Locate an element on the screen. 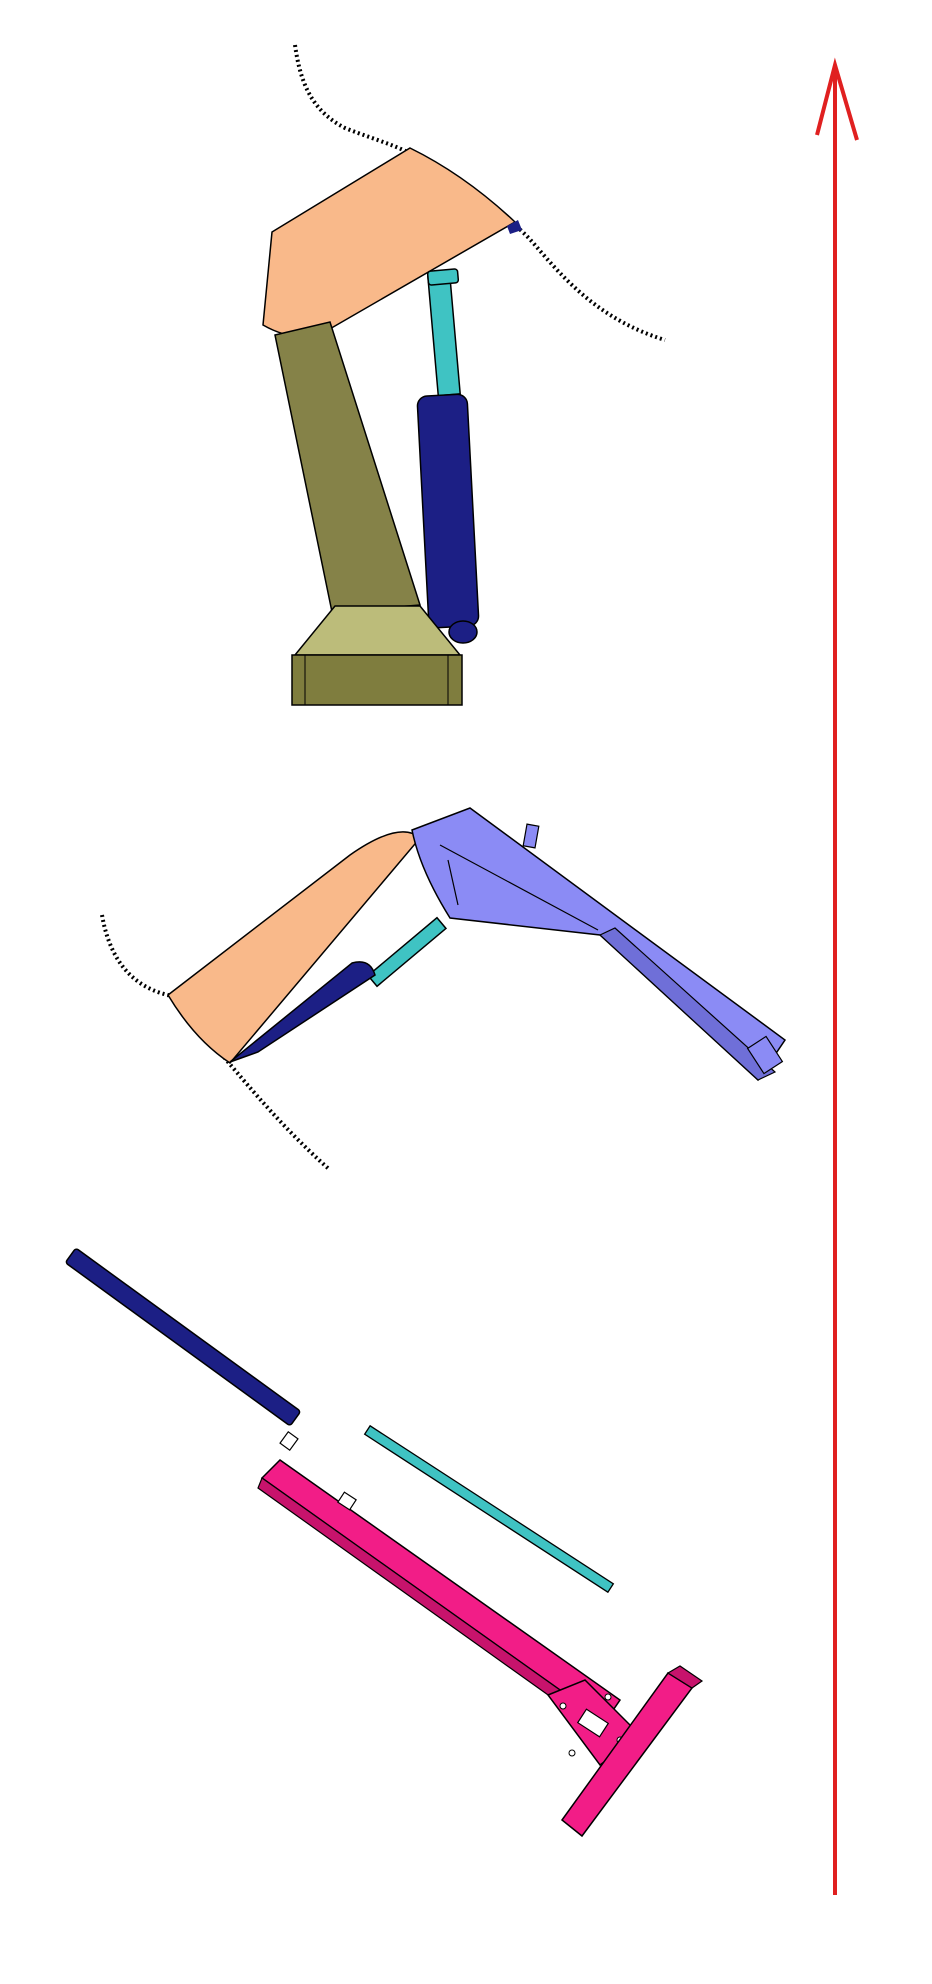  cylinder-rod-middle is located at coordinates (407, 952).